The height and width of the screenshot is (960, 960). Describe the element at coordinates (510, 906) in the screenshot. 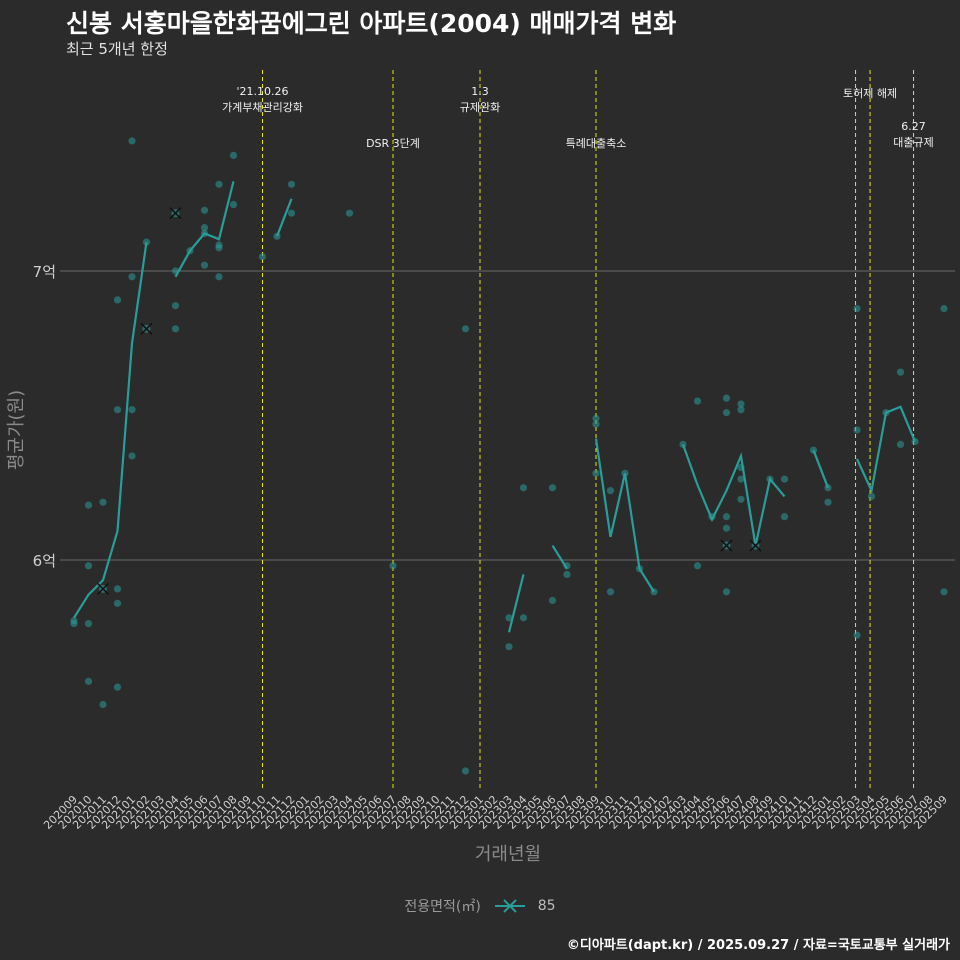

I see `legend-key-icon` at that location.